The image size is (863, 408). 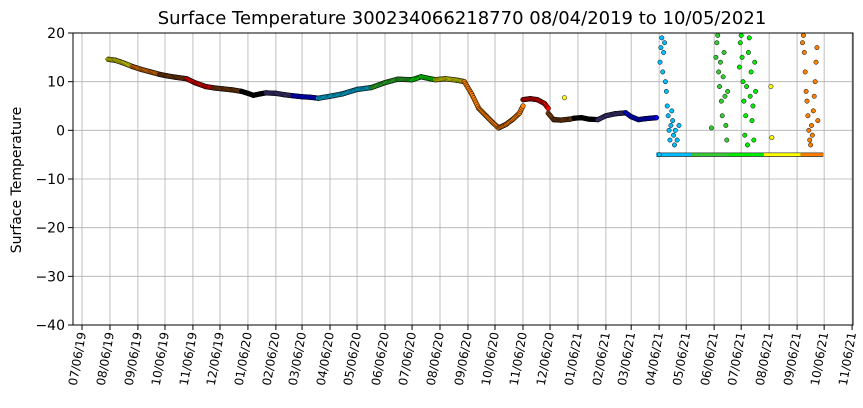 What do you see at coordinates (847, 359) in the screenshot?
I see `x-tick-label: 11/06/21` at bounding box center [847, 359].